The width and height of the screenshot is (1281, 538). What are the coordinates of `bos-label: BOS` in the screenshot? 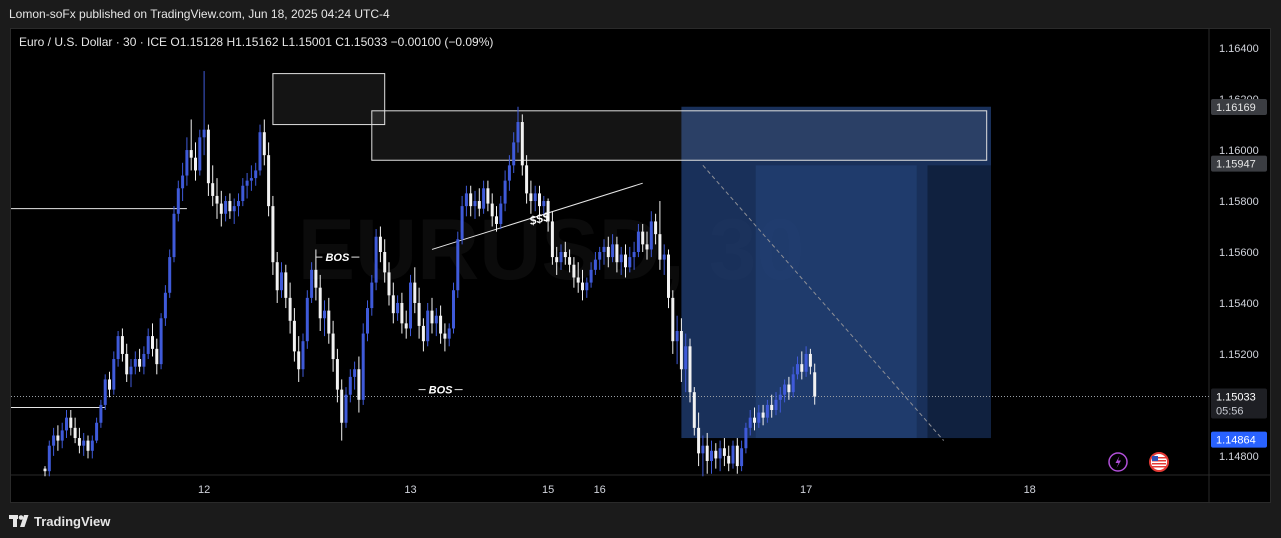 It's located at (337, 258).